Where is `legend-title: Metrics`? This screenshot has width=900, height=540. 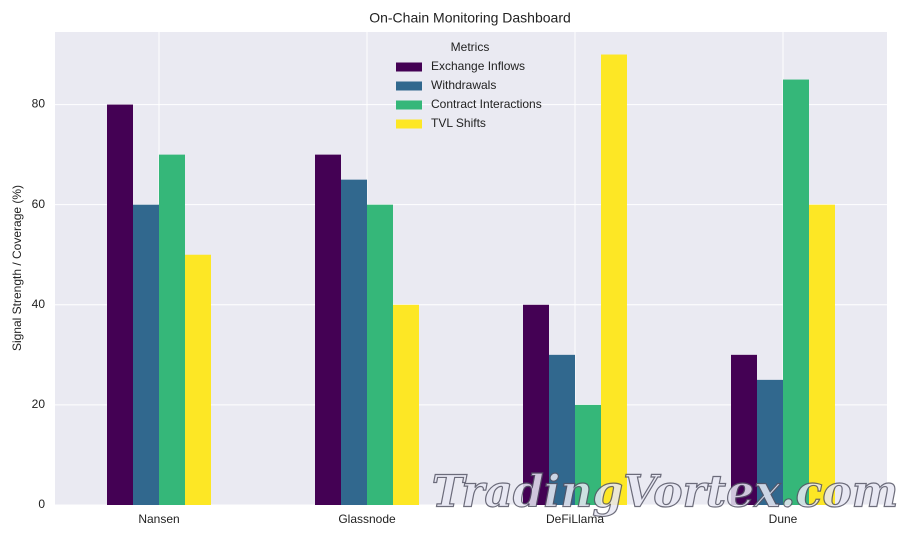 legend-title: Metrics is located at coordinates (470, 47).